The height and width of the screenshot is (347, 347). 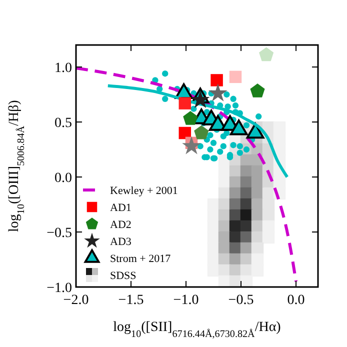 I want to click on x-tick-label: 0.0, so click(x=296, y=300).